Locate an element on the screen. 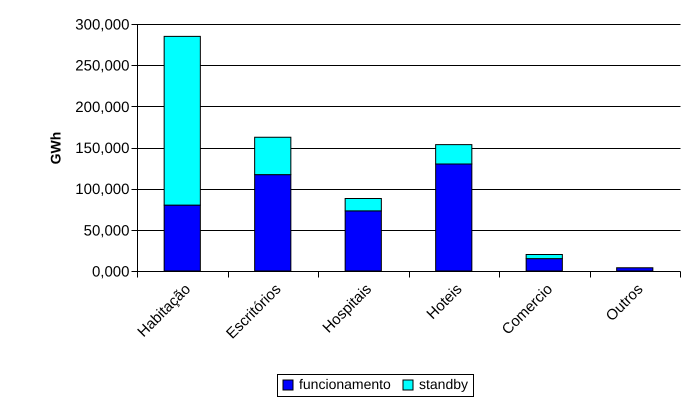 Image resolution: width=685 pixels, height=408 pixels. y-tick-label: 250,000 is located at coordinates (102, 66).